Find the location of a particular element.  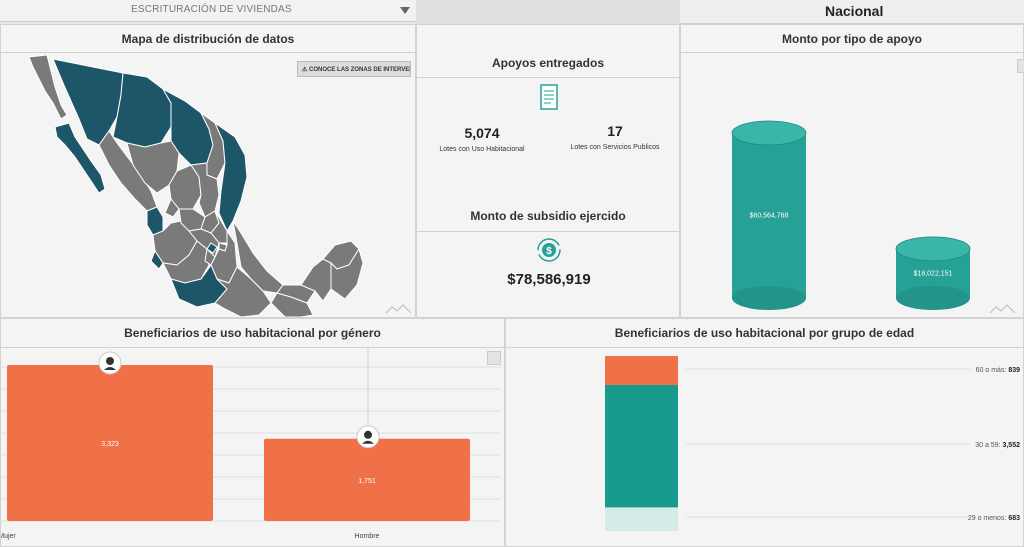

state-colima is located at coordinates (157, 259).